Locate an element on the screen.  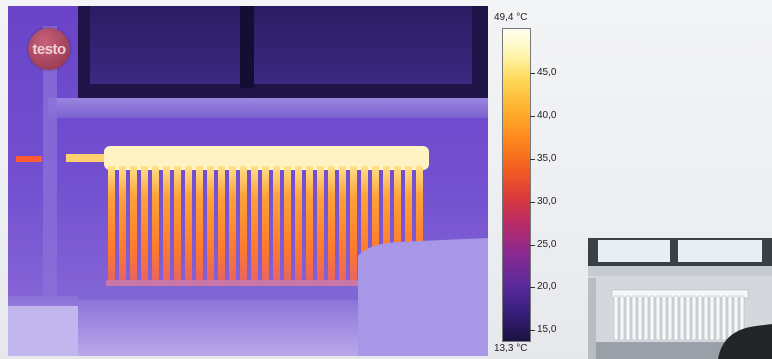
visual-photo is located at coordinates (680, 298).